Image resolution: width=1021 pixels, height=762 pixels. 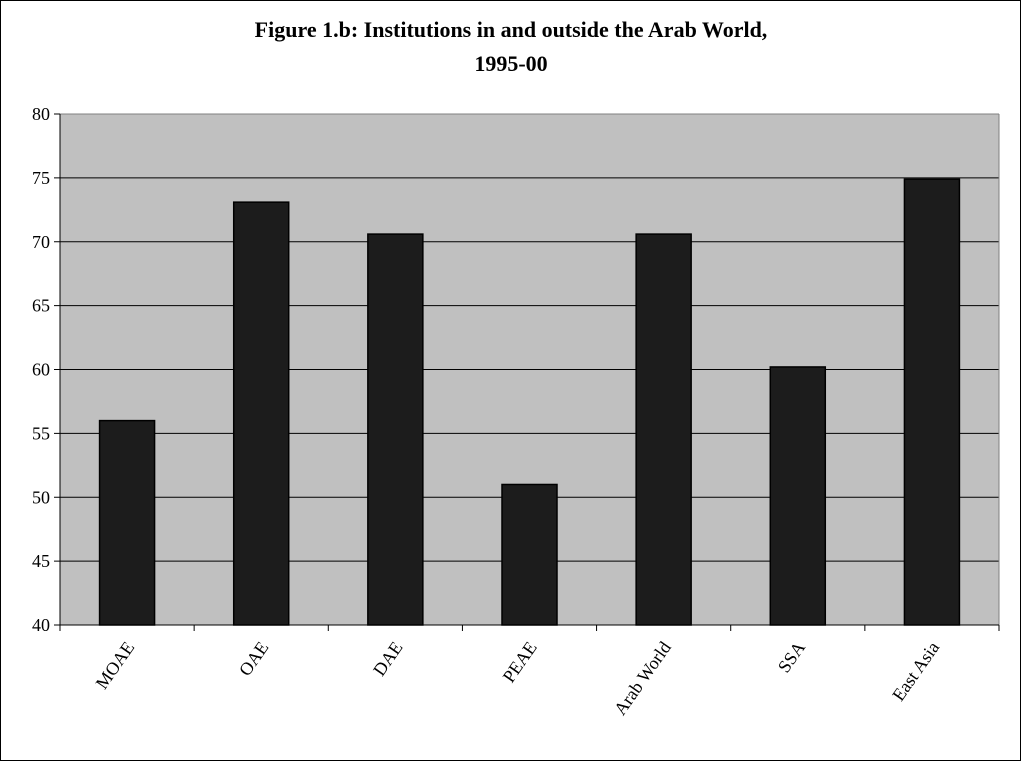 I want to click on bar-arab-world, so click(x=663, y=429).